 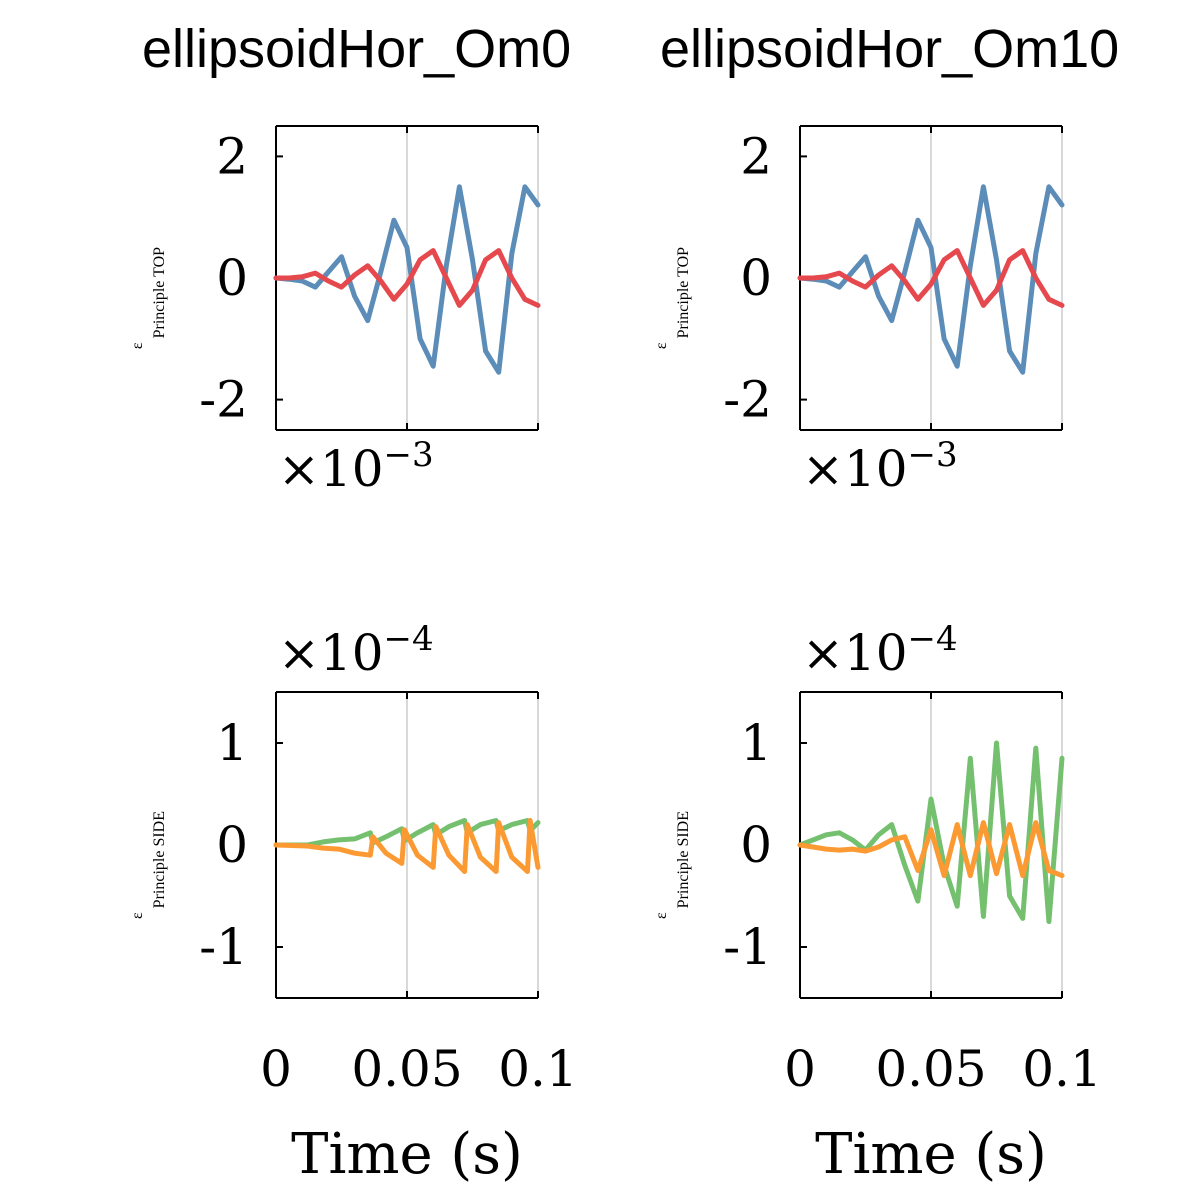 I want to click on series-line-green, so click(x=931, y=832).